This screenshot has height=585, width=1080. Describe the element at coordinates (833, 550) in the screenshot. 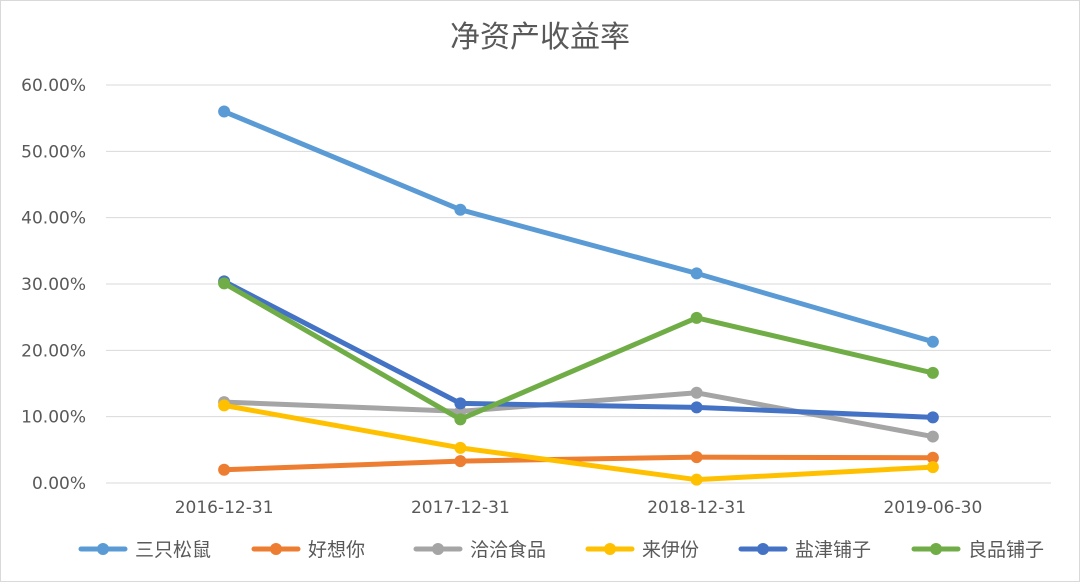

I see `legend-label: 盐津铺子` at that location.